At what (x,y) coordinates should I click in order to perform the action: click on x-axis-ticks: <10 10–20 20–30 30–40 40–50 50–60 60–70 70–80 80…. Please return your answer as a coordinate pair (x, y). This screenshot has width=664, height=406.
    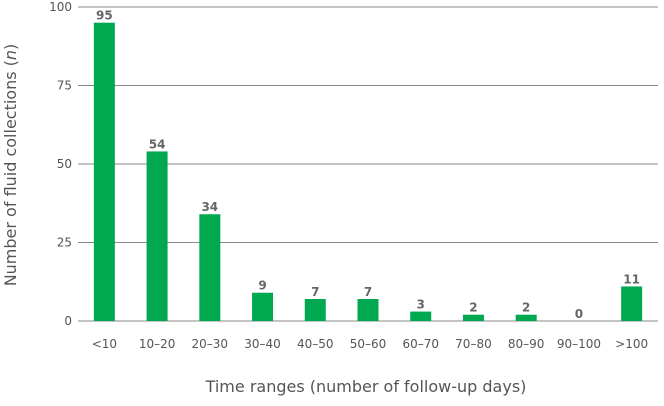
    Looking at the image, I should click on (370, 344).